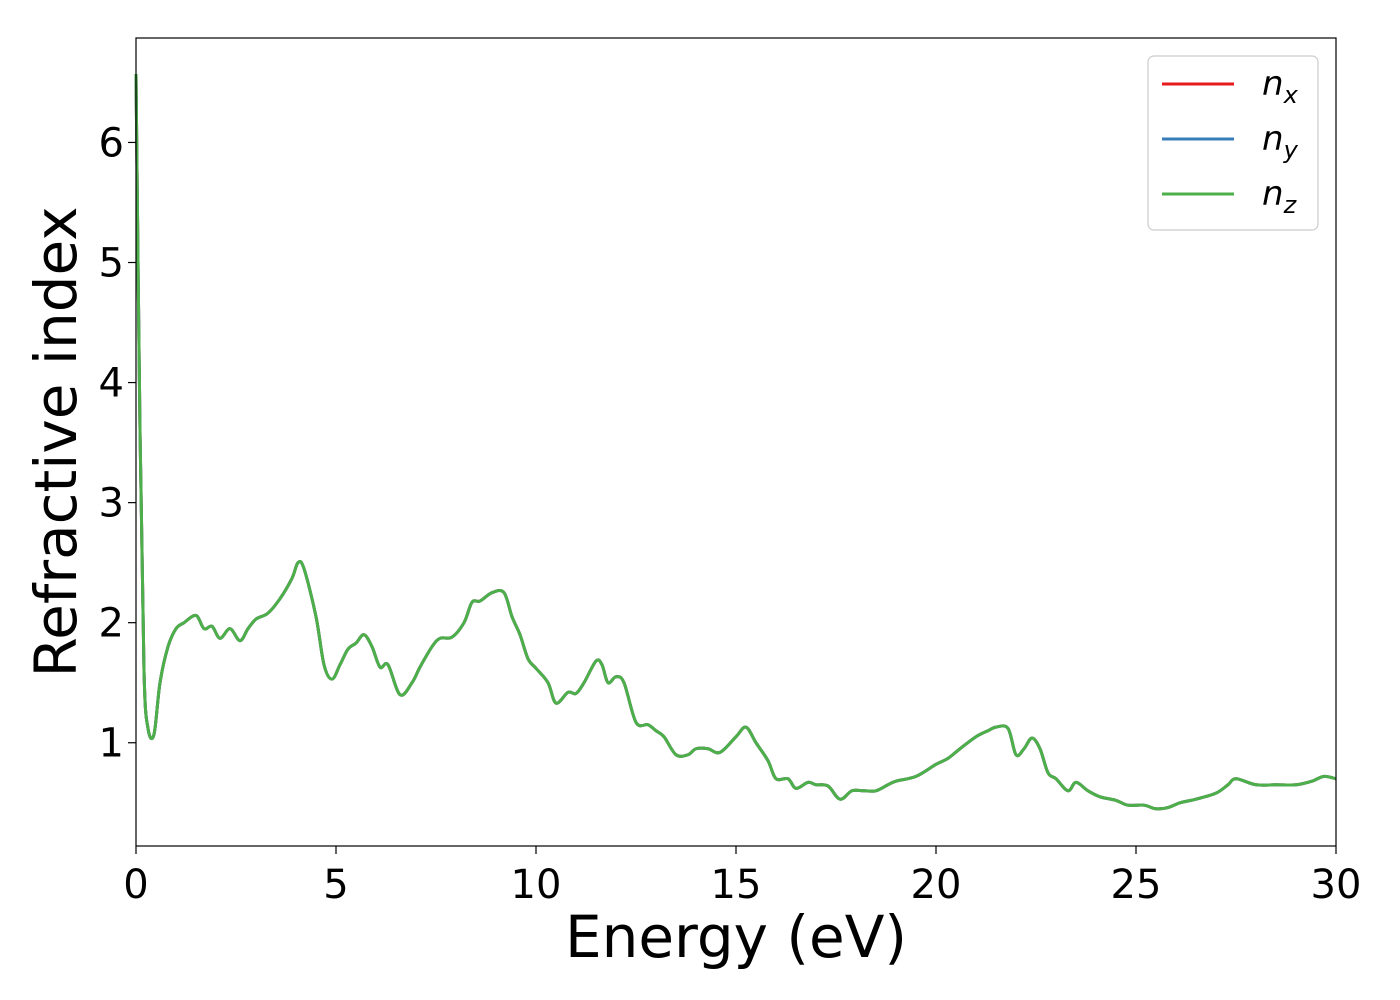 The height and width of the screenshot is (1000, 1400). Describe the element at coordinates (536, 885) in the screenshot. I see `x-tick-label: 10` at that location.